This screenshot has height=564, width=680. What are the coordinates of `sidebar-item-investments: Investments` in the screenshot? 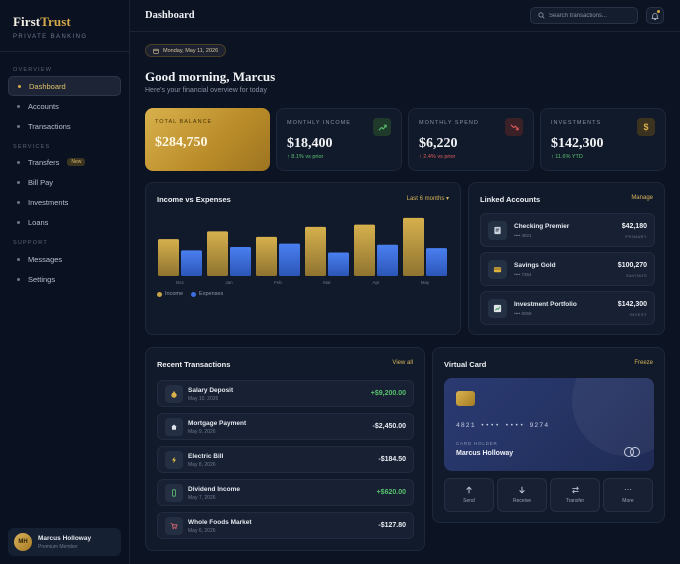 It's located at (64, 202).